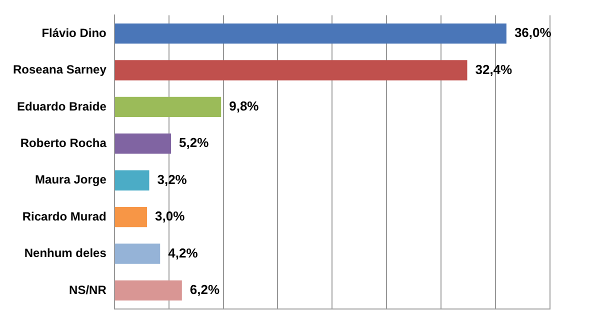 Image resolution: width=600 pixels, height=324 pixels. Describe the element at coordinates (244, 106) in the screenshot. I see `data-label: 9,8%` at that location.